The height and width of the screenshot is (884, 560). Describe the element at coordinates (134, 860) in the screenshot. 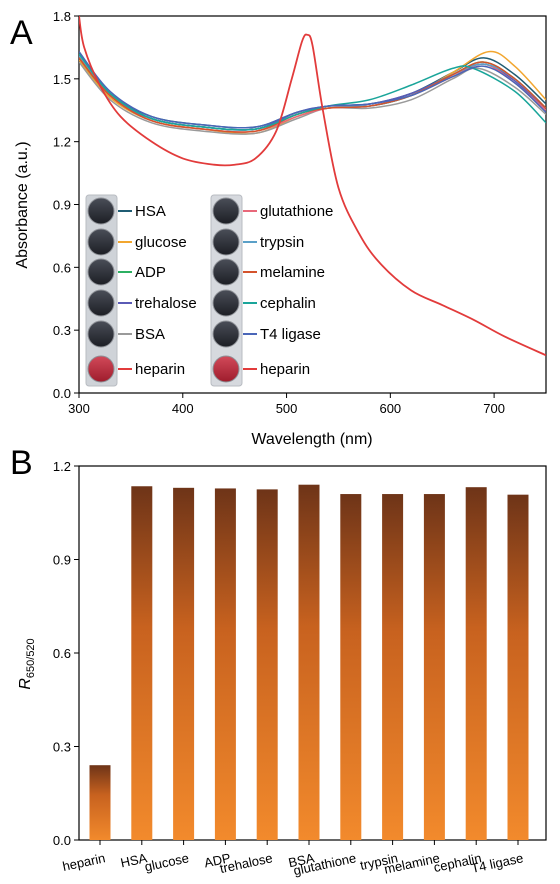

I see `category-label-hsa: HSA` at that location.